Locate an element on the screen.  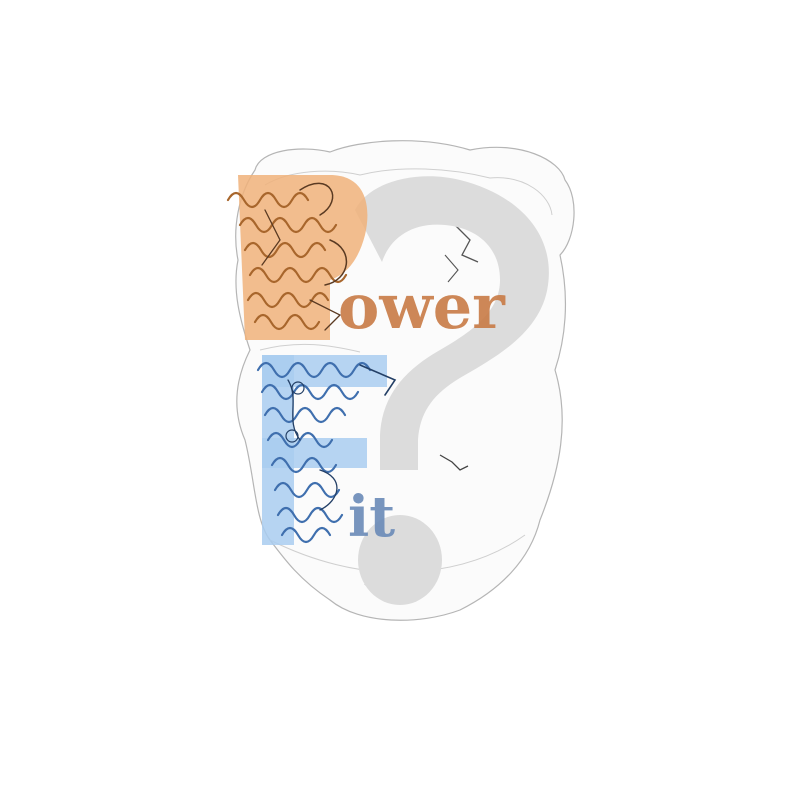
word-it: it is located at coordinates (371, 517).